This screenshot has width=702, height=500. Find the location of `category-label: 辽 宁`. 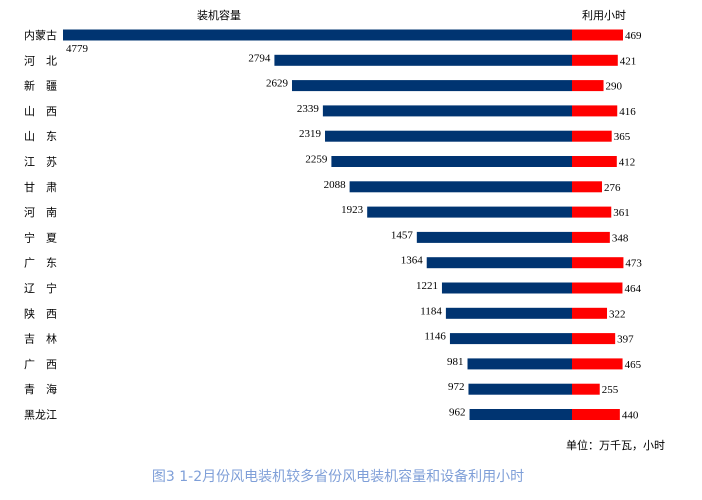

category-label: 辽 宁 is located at coordinates (40, 288).